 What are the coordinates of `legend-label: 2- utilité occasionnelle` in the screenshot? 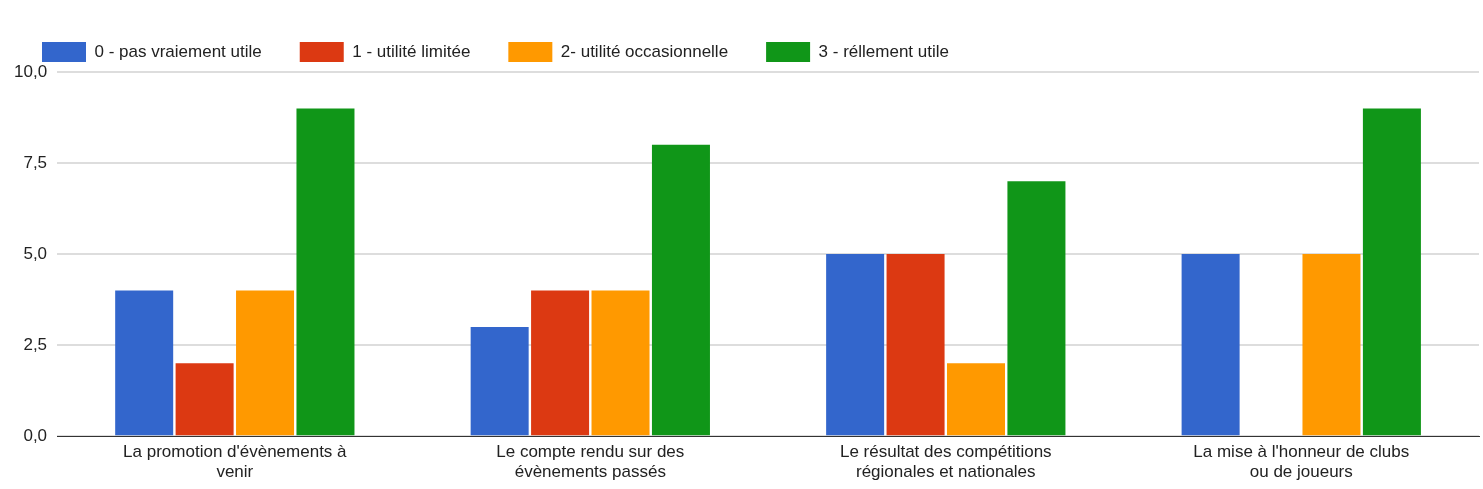 It's located at (644, 51).